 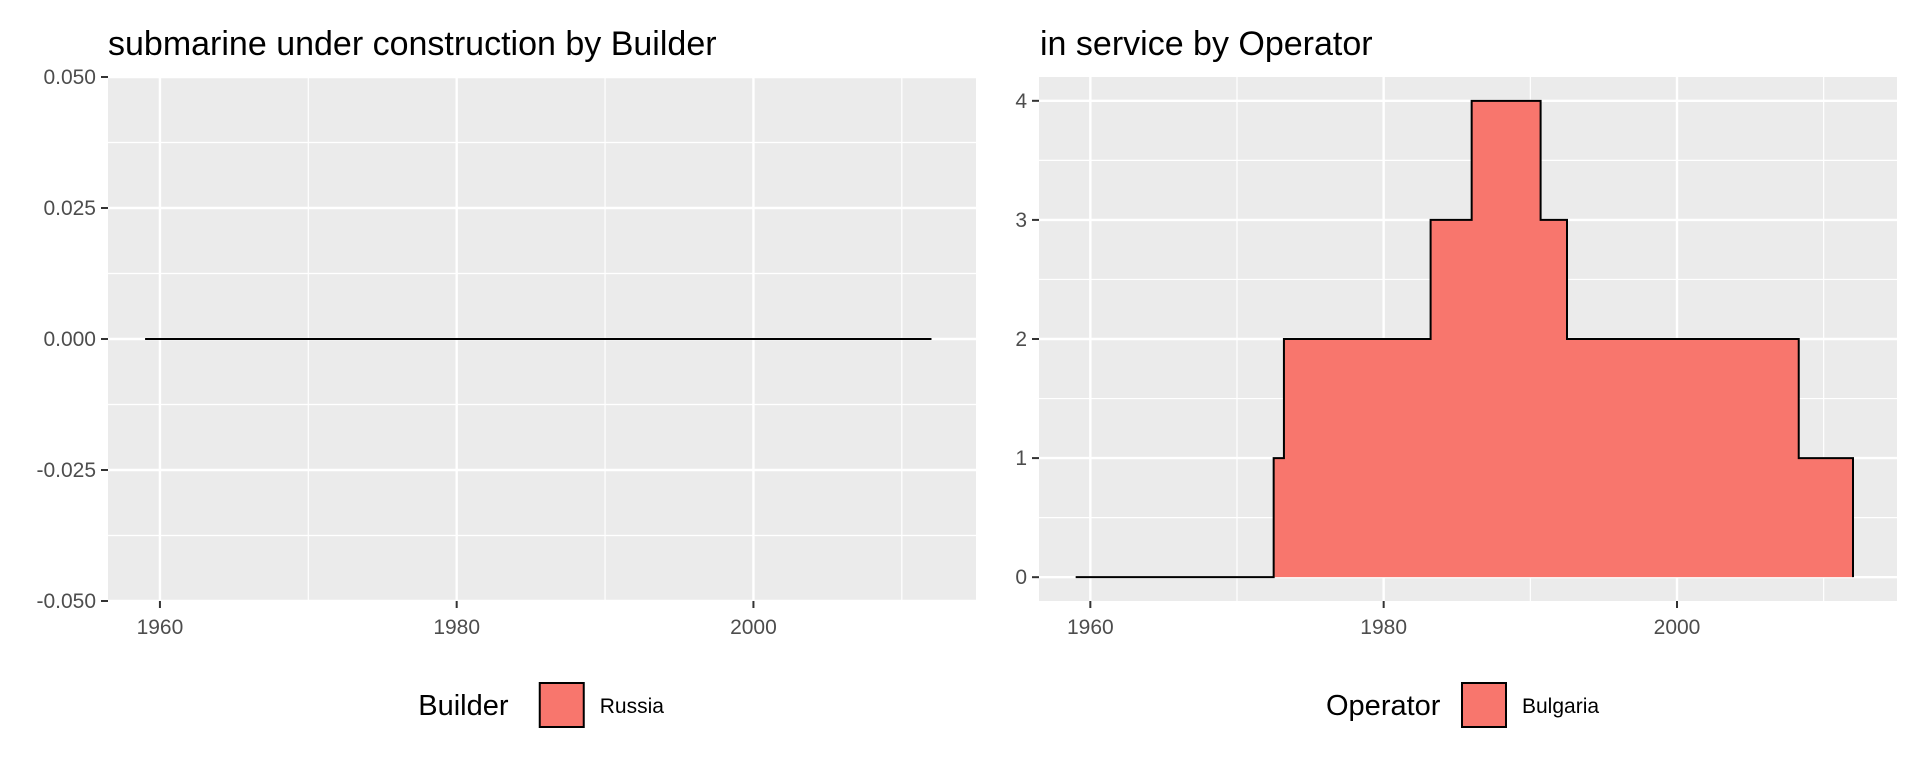 What do you see at coordinates (69, 208) in the screenshot?
I see `y-tick-label: 0.025` at bounding box center [69, 208].